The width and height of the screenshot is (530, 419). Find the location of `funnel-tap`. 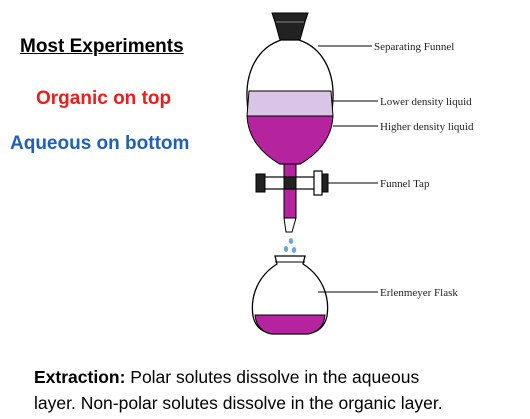

funnel-tap is located at coordinates (292, 183).